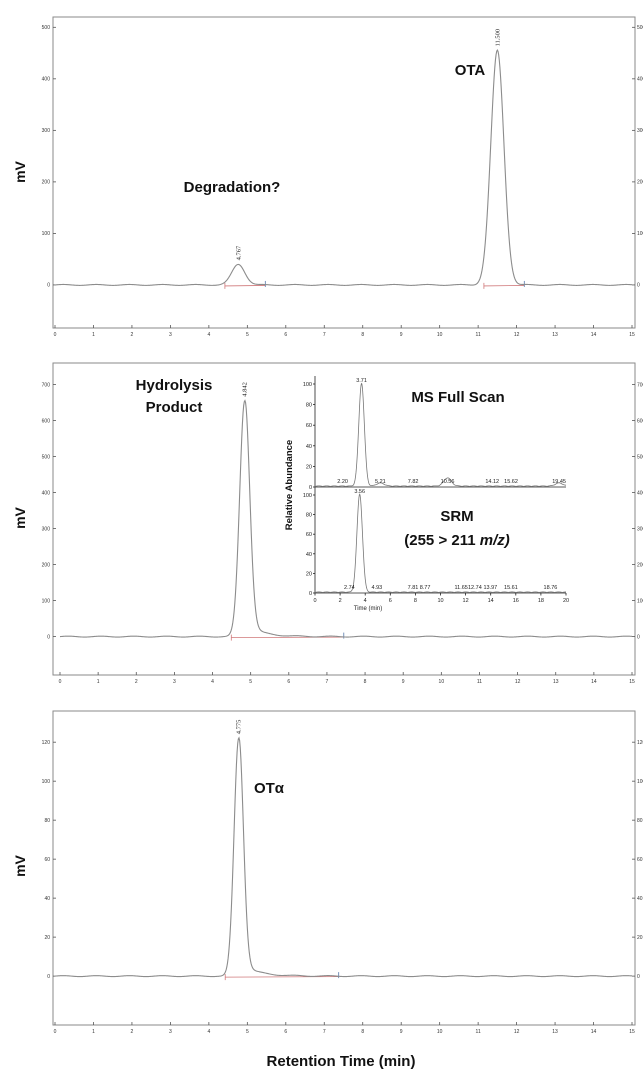  What do you see at coordinates (269, 788) in the screenshot?
I see `peak-annotation: OTα` at bounding box center [269, 788].